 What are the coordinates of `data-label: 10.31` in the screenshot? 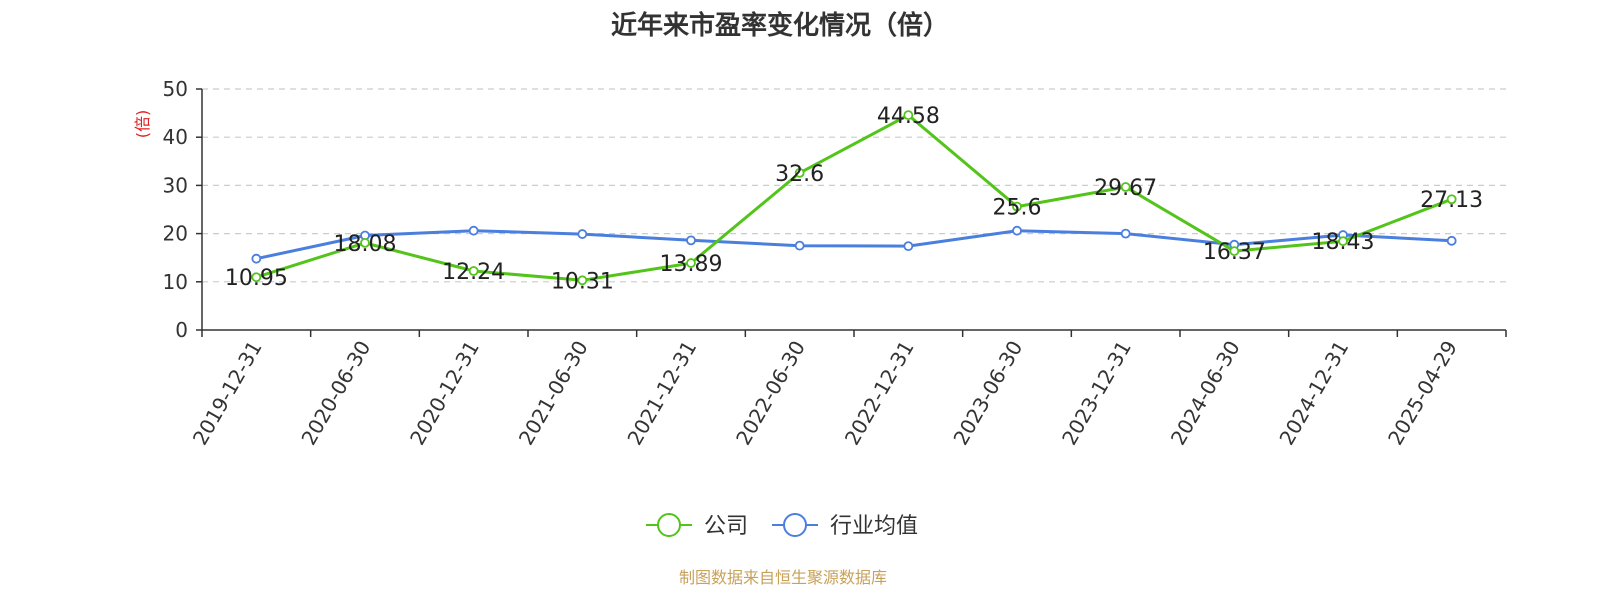 It's located at (582, 281).